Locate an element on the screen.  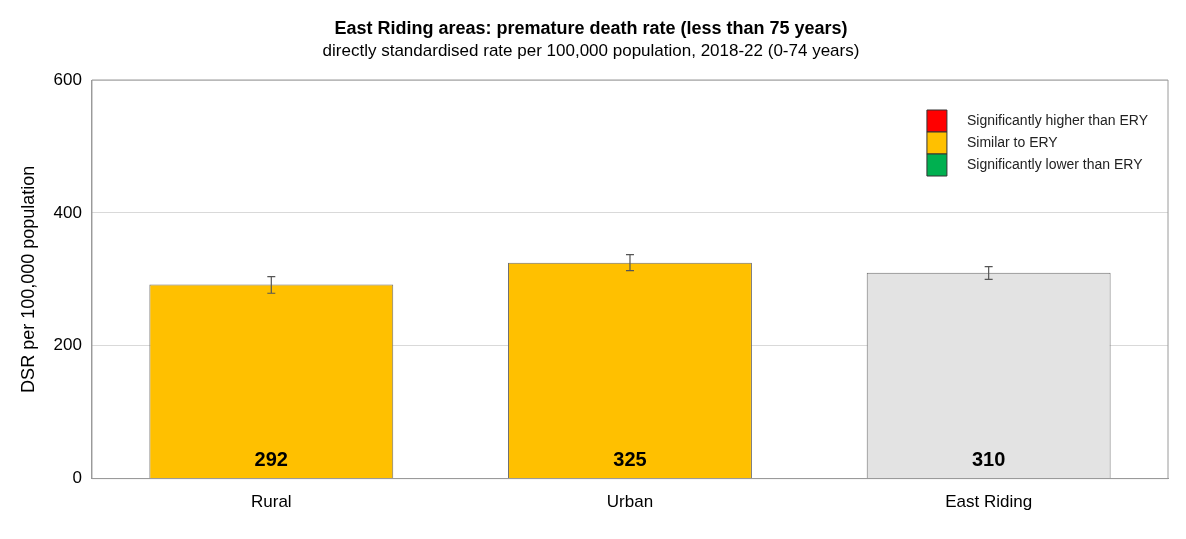
chart-title: East Riding areas: premature death rate (less than 75 years) is located at coordinates (591, 27).